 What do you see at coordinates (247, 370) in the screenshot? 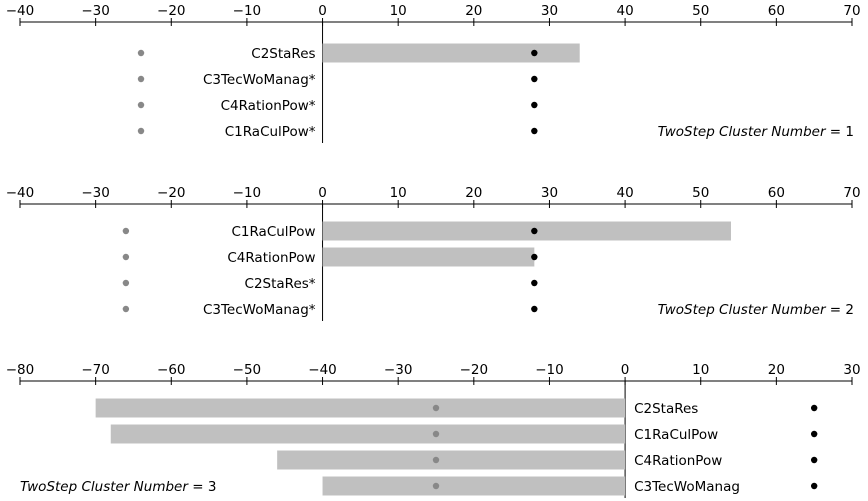
I see `x-tick-label: −50` at bounding box center [247, 370].